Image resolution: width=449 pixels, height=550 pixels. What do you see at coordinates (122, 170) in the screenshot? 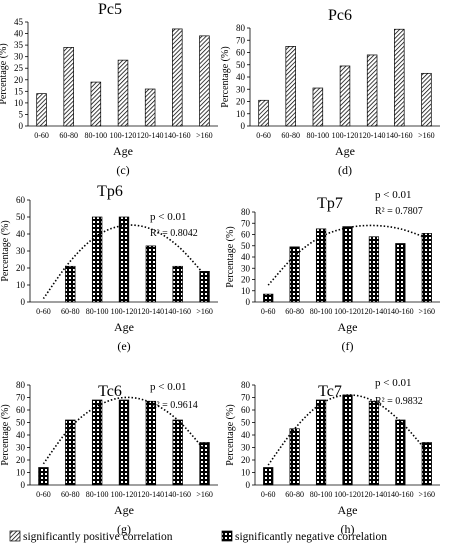
I see `panel-label: (c)` at bounding box center [122, 170].